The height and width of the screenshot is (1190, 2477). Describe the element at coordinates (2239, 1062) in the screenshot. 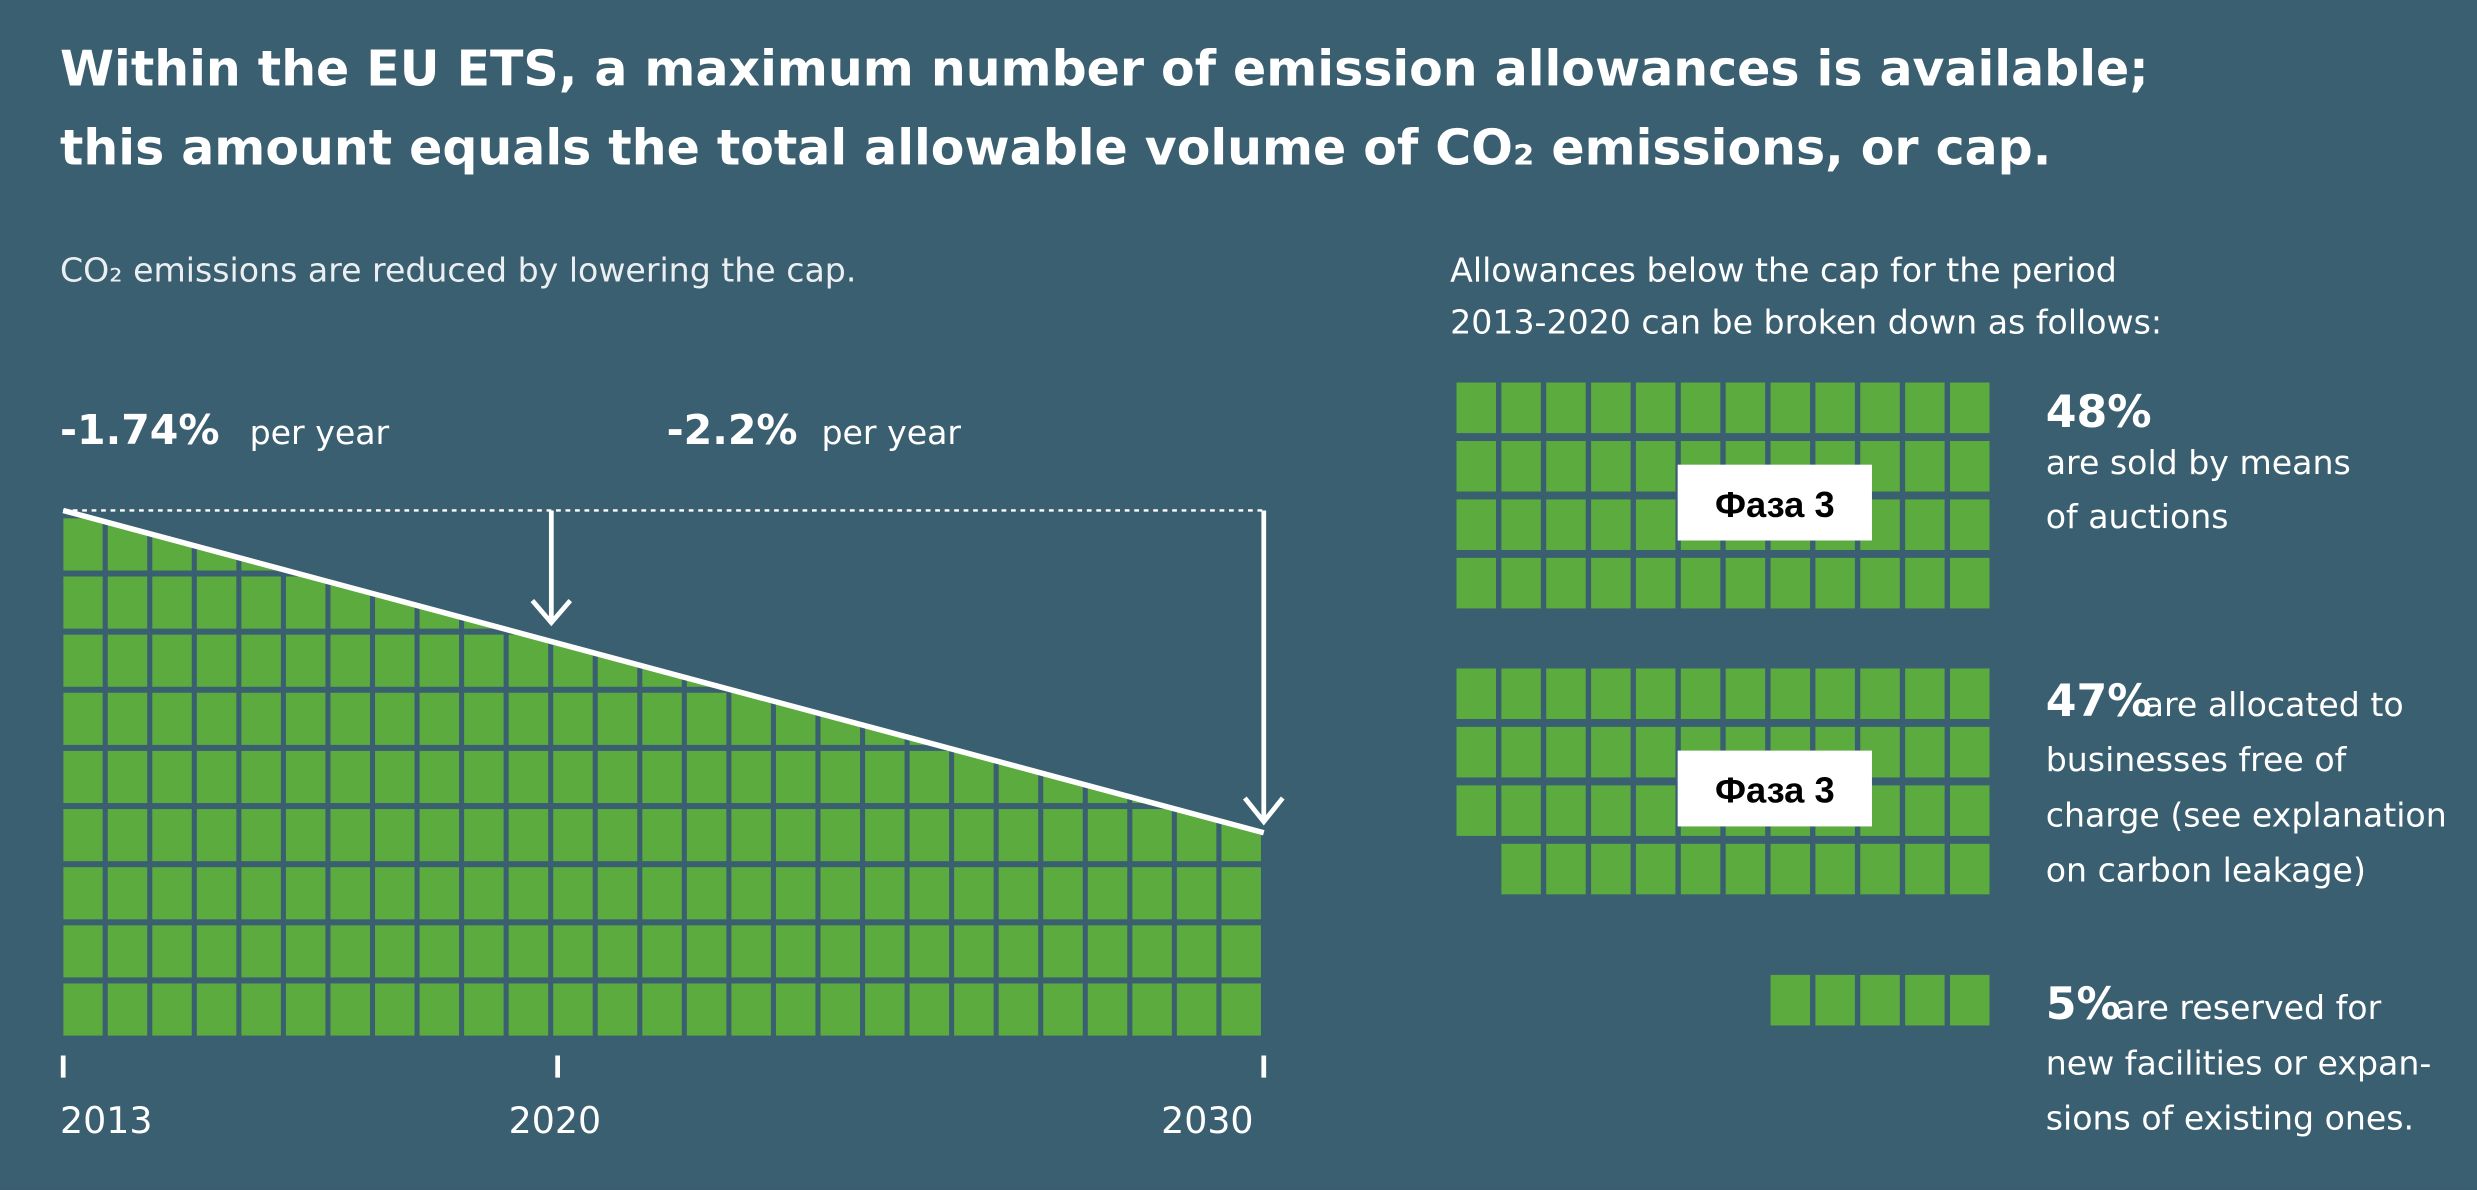

I see `description-line: new facilities or expan-` at that location.